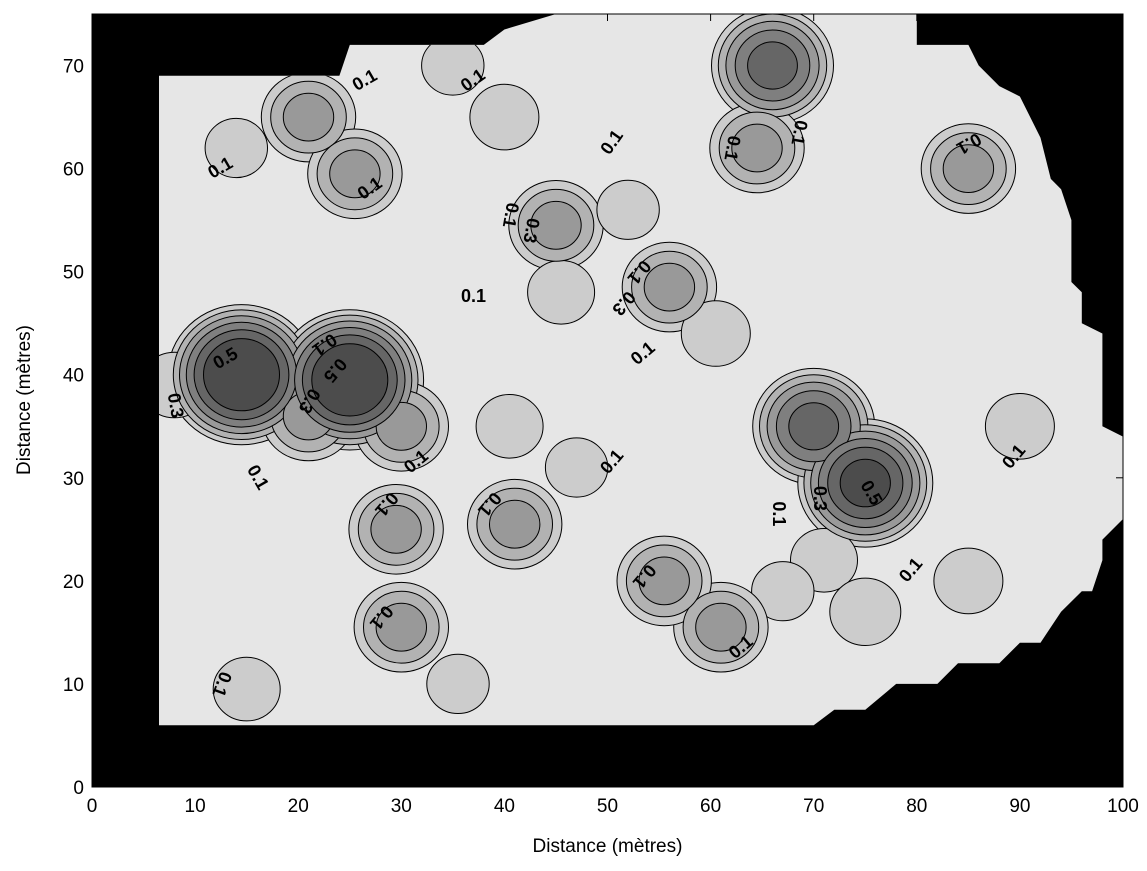  Describe the element at coordinates (73, 67) in the screenshot. I see `y-tick-label: 70` at that location.